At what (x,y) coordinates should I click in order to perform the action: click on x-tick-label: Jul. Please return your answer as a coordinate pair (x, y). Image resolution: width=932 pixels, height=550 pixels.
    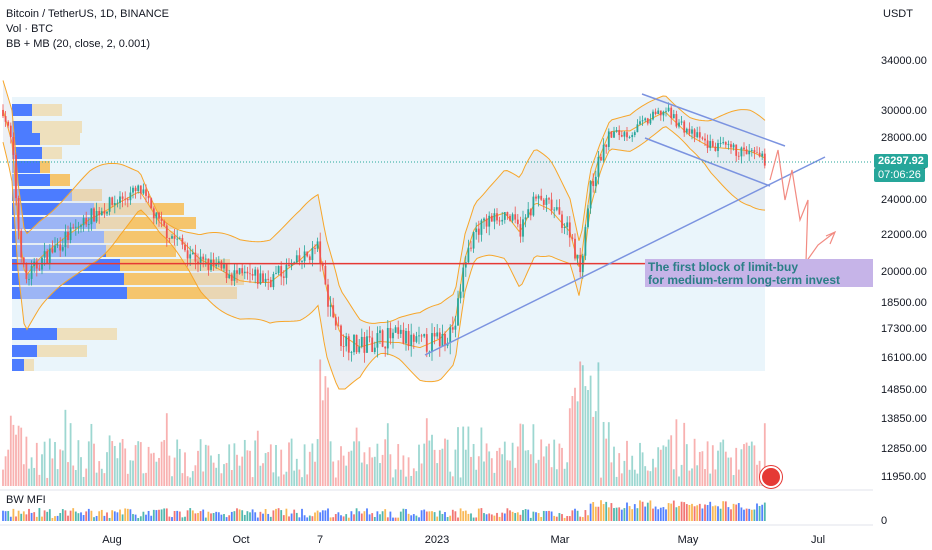
    Looking at the image, I should click on (818, 540).